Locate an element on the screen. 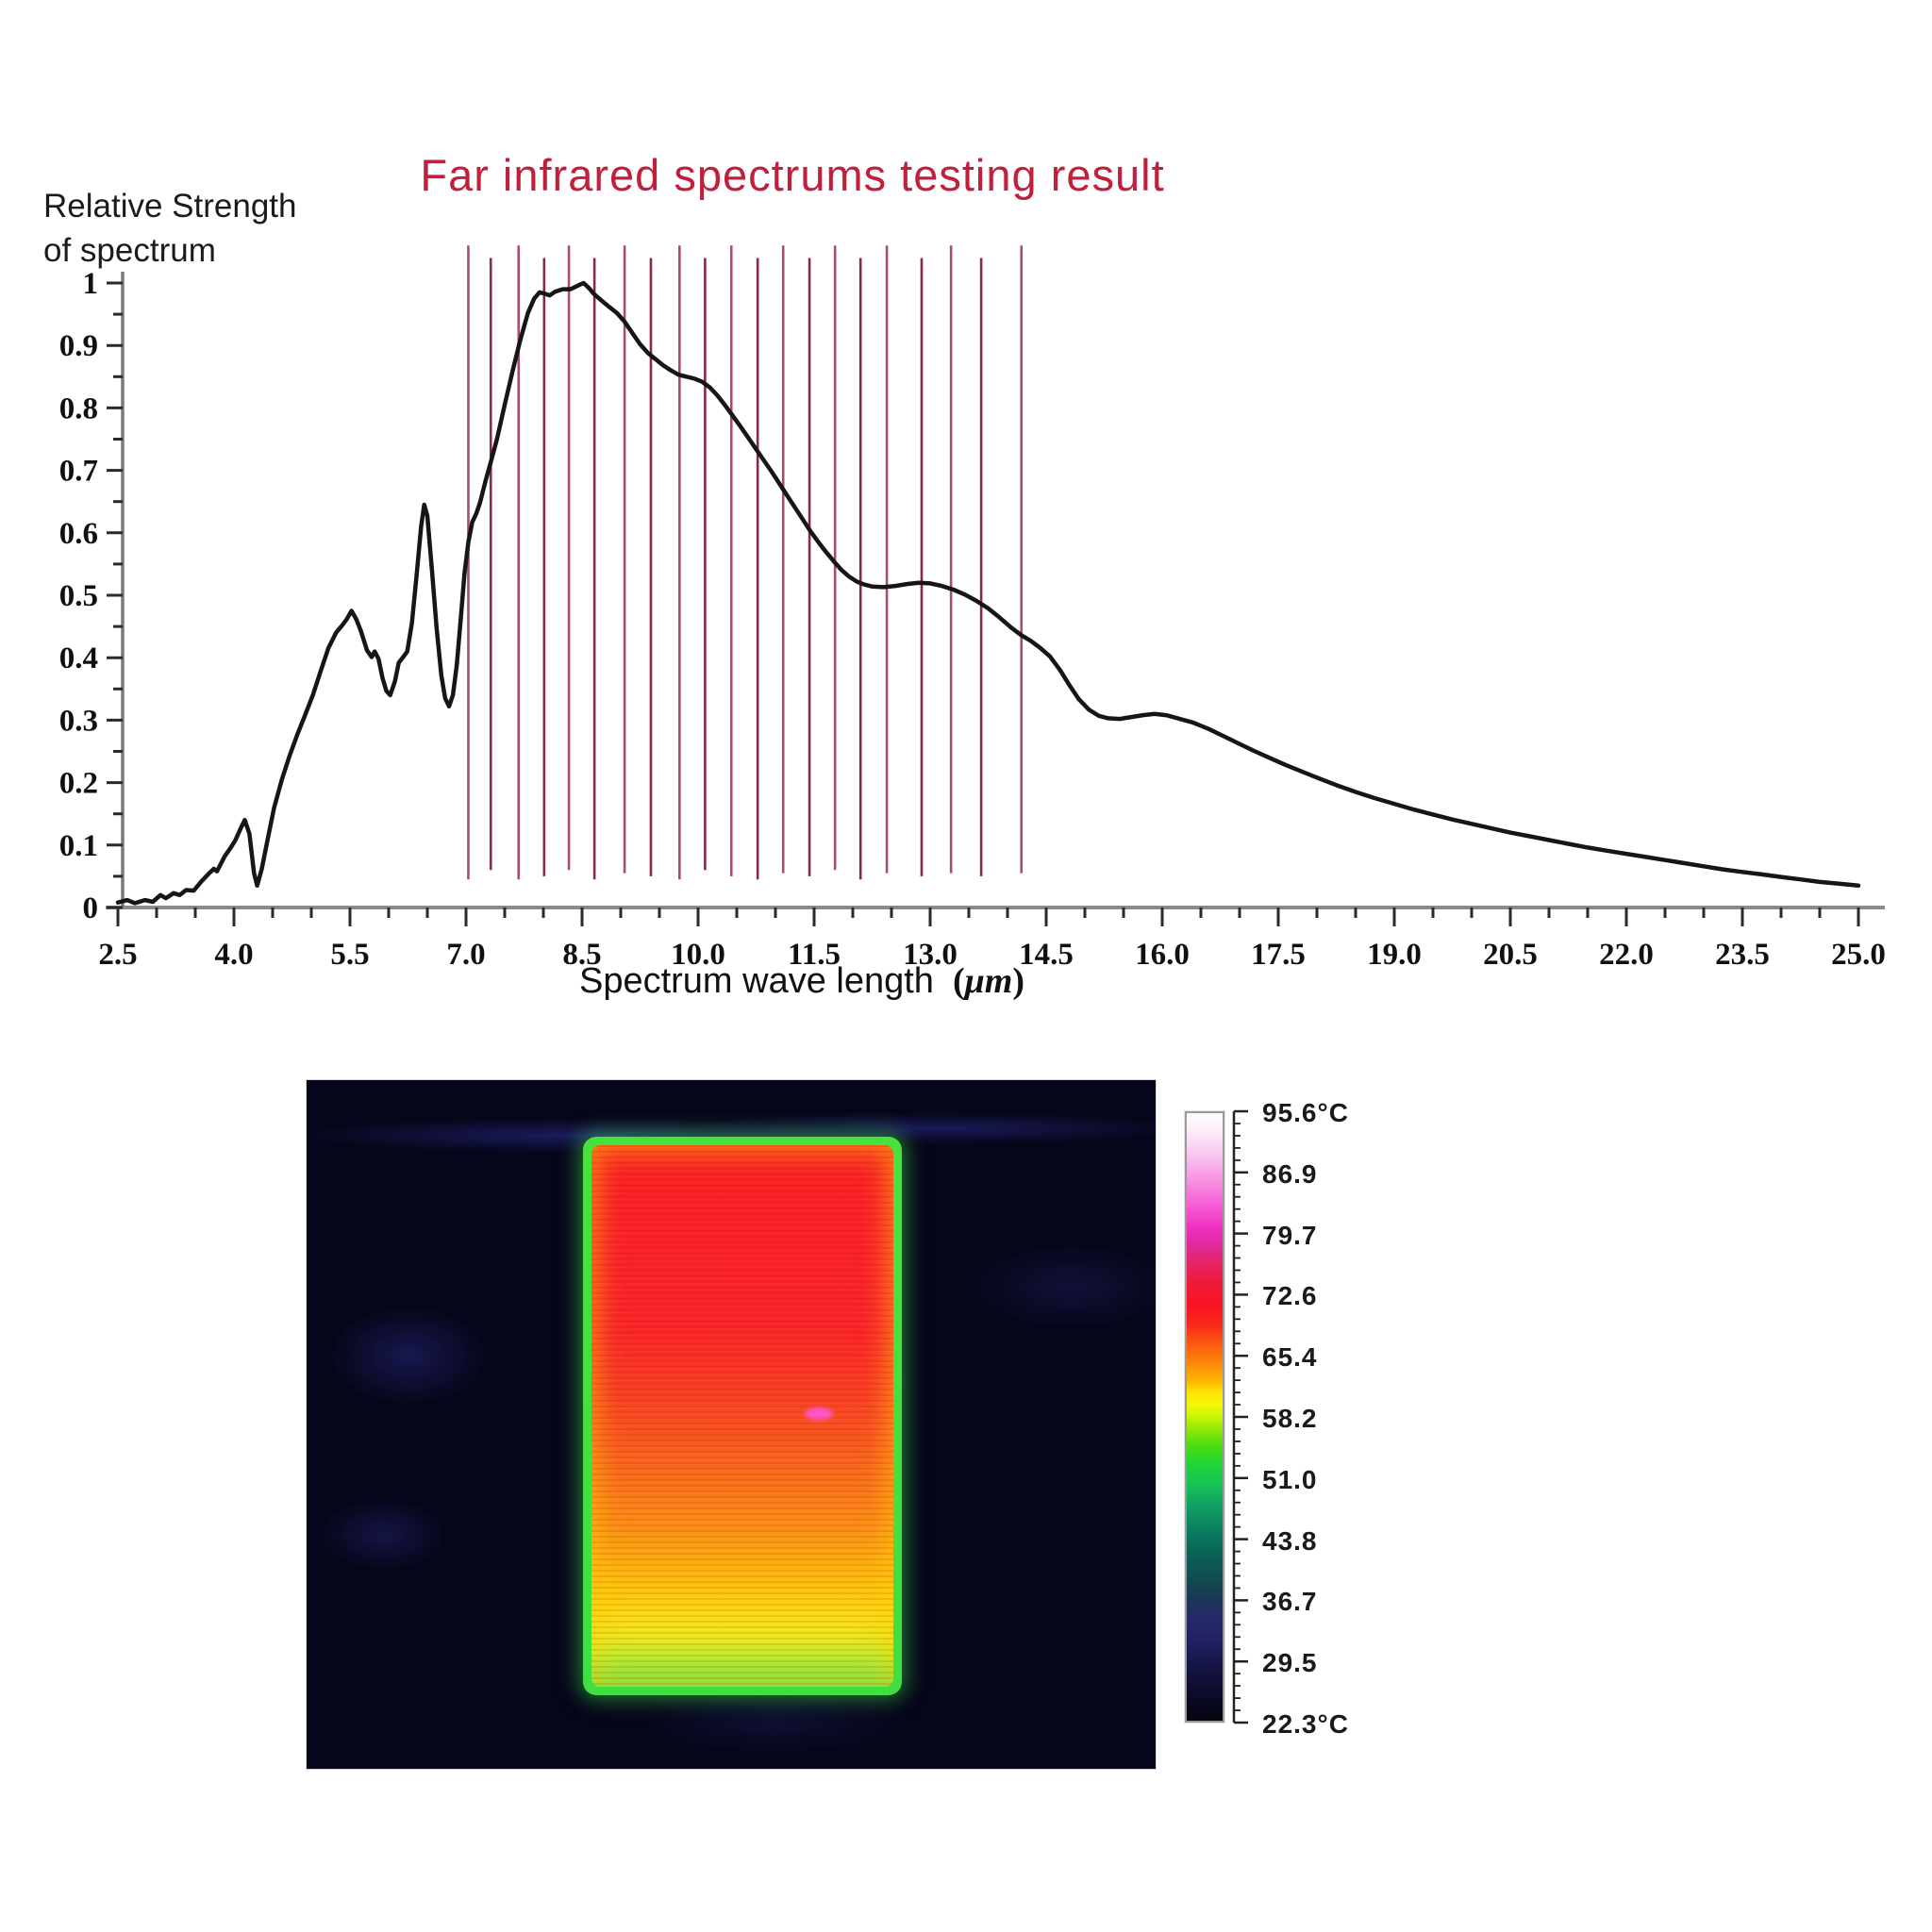 This screenshot has height=1932, width=1932. x-tick-label: 22.0 is located at coordinates (1626, 955).